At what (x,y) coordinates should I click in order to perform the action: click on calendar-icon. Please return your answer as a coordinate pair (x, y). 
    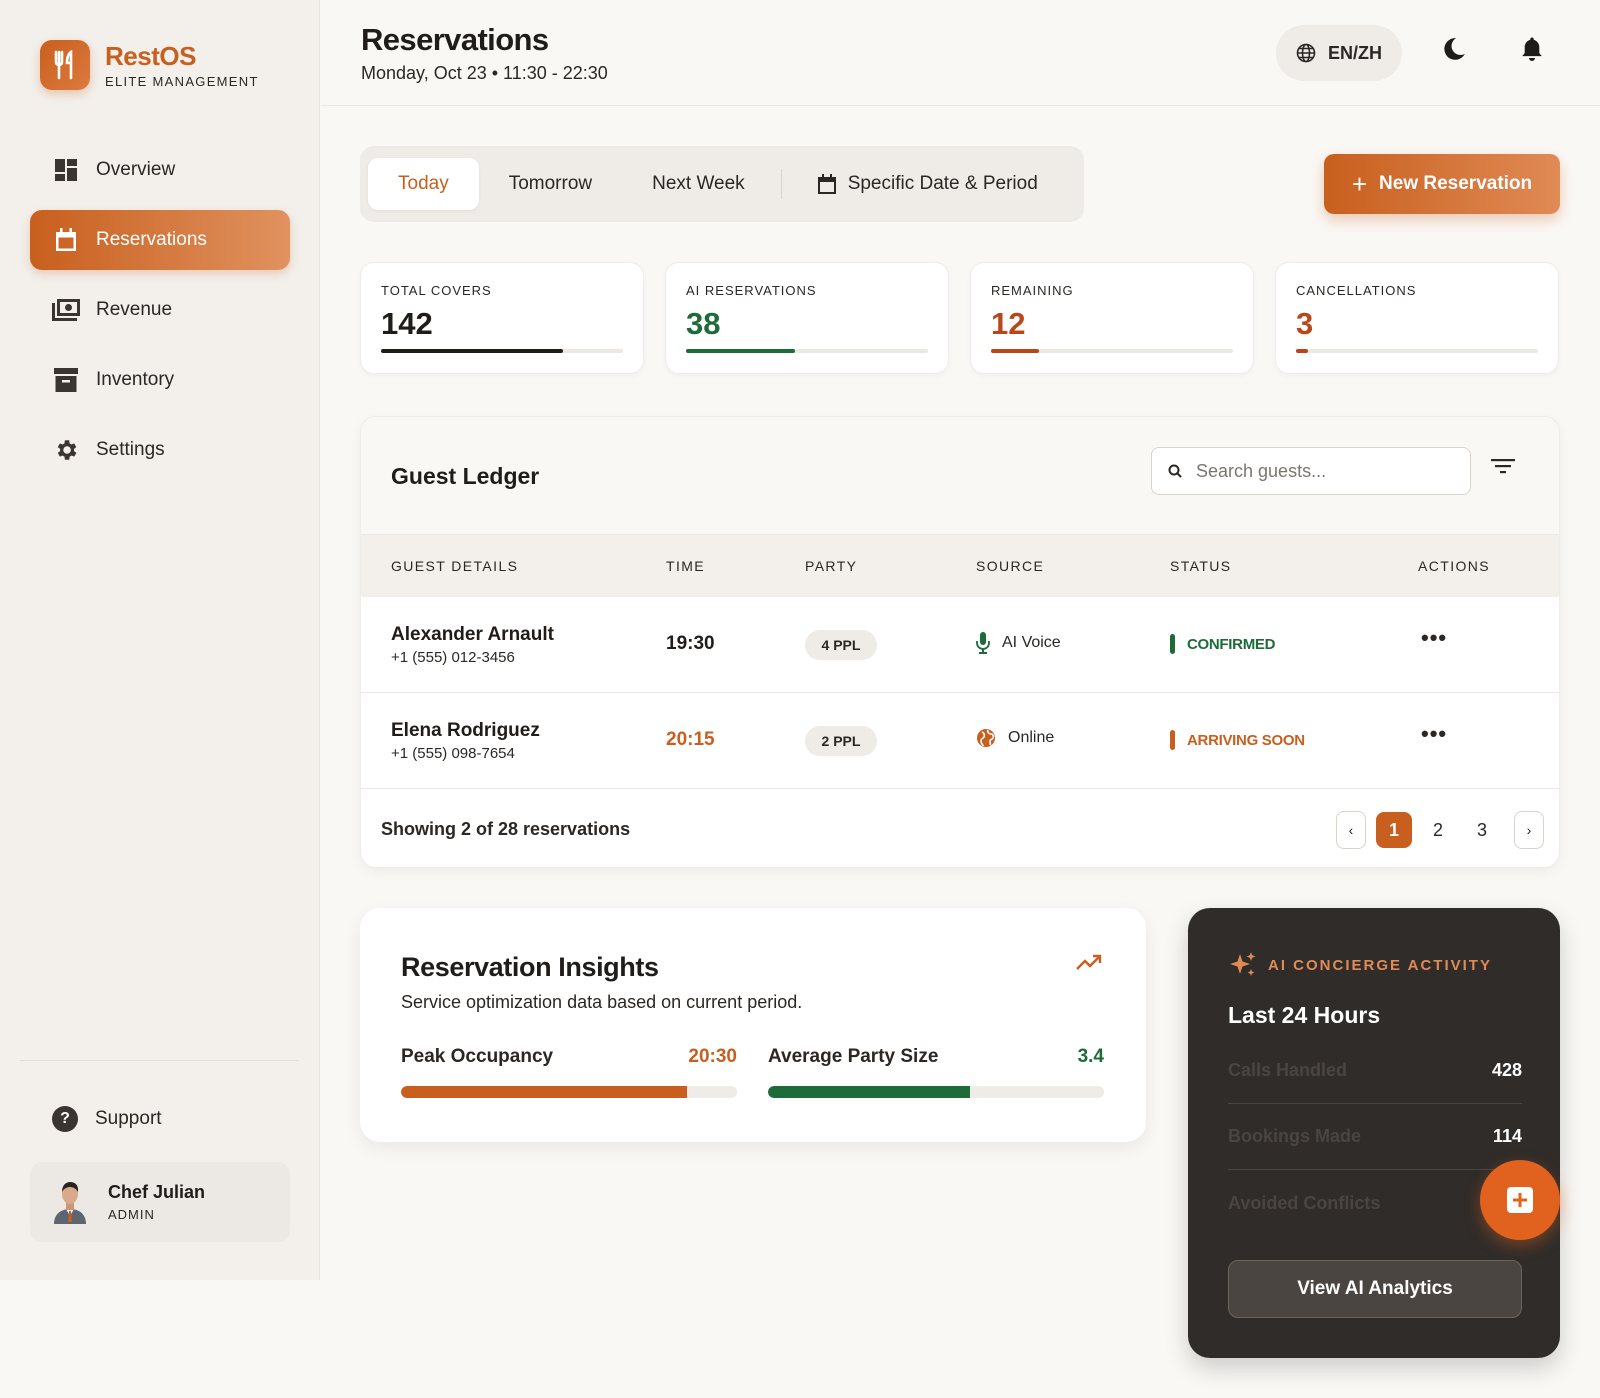
    Looking at the image, I should click on (826, 184).